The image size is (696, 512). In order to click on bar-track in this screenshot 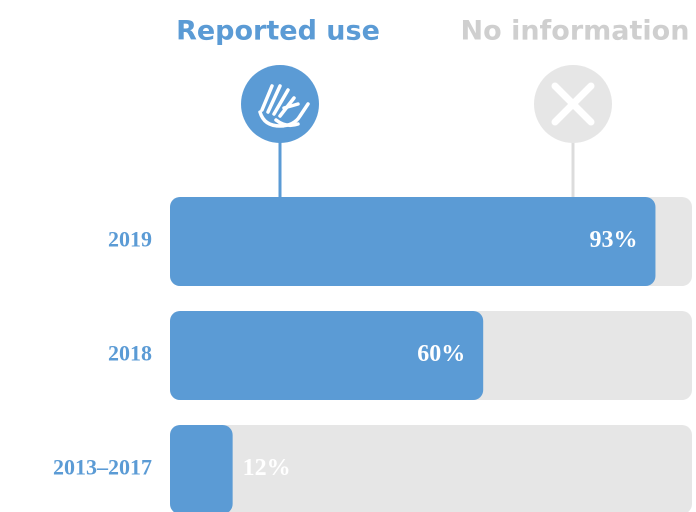, I will do `click(431, 468)`.